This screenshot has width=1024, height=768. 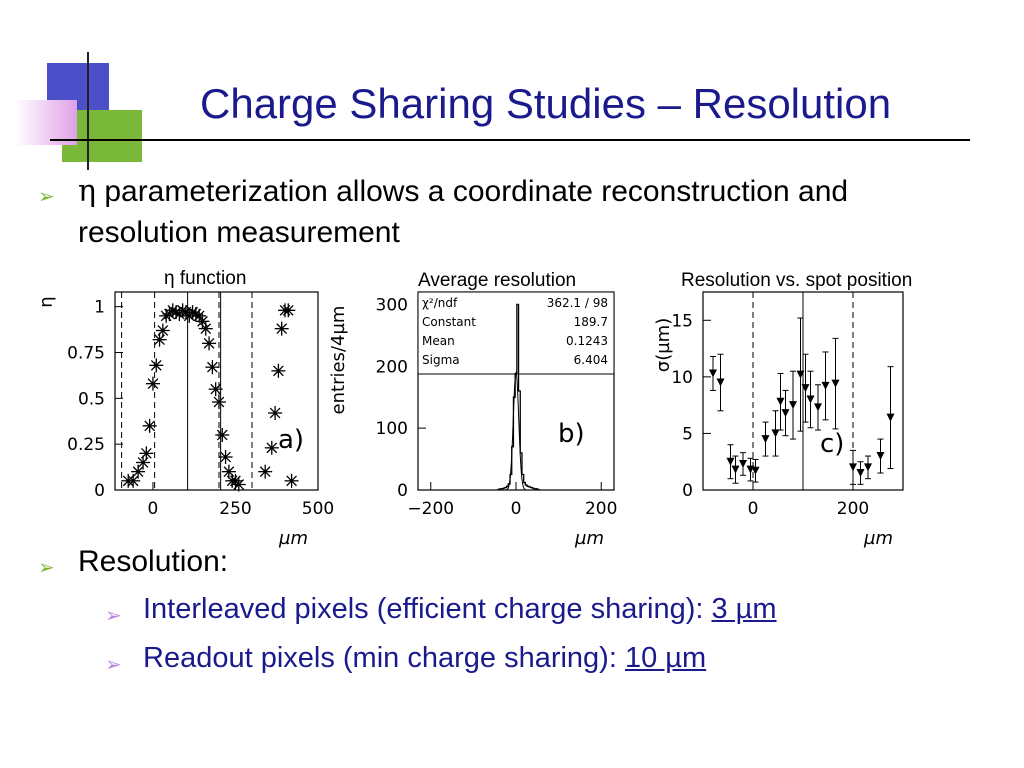 I want to click on y-tick-label: 100, so click(x=392, y=429).